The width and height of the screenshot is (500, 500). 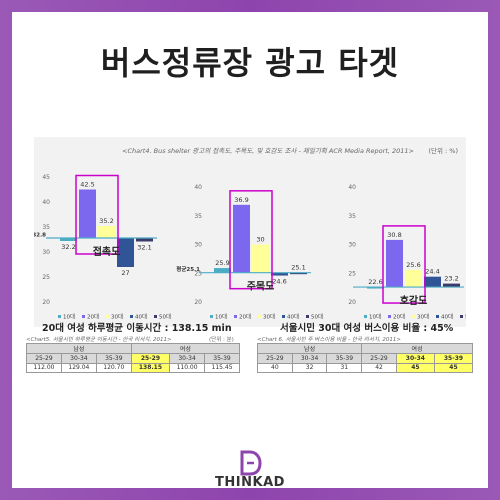 What do you see at coordinates (413, 265) in the screenshot?
I see `data-label: 25.6` at bounding box center [413, 265].